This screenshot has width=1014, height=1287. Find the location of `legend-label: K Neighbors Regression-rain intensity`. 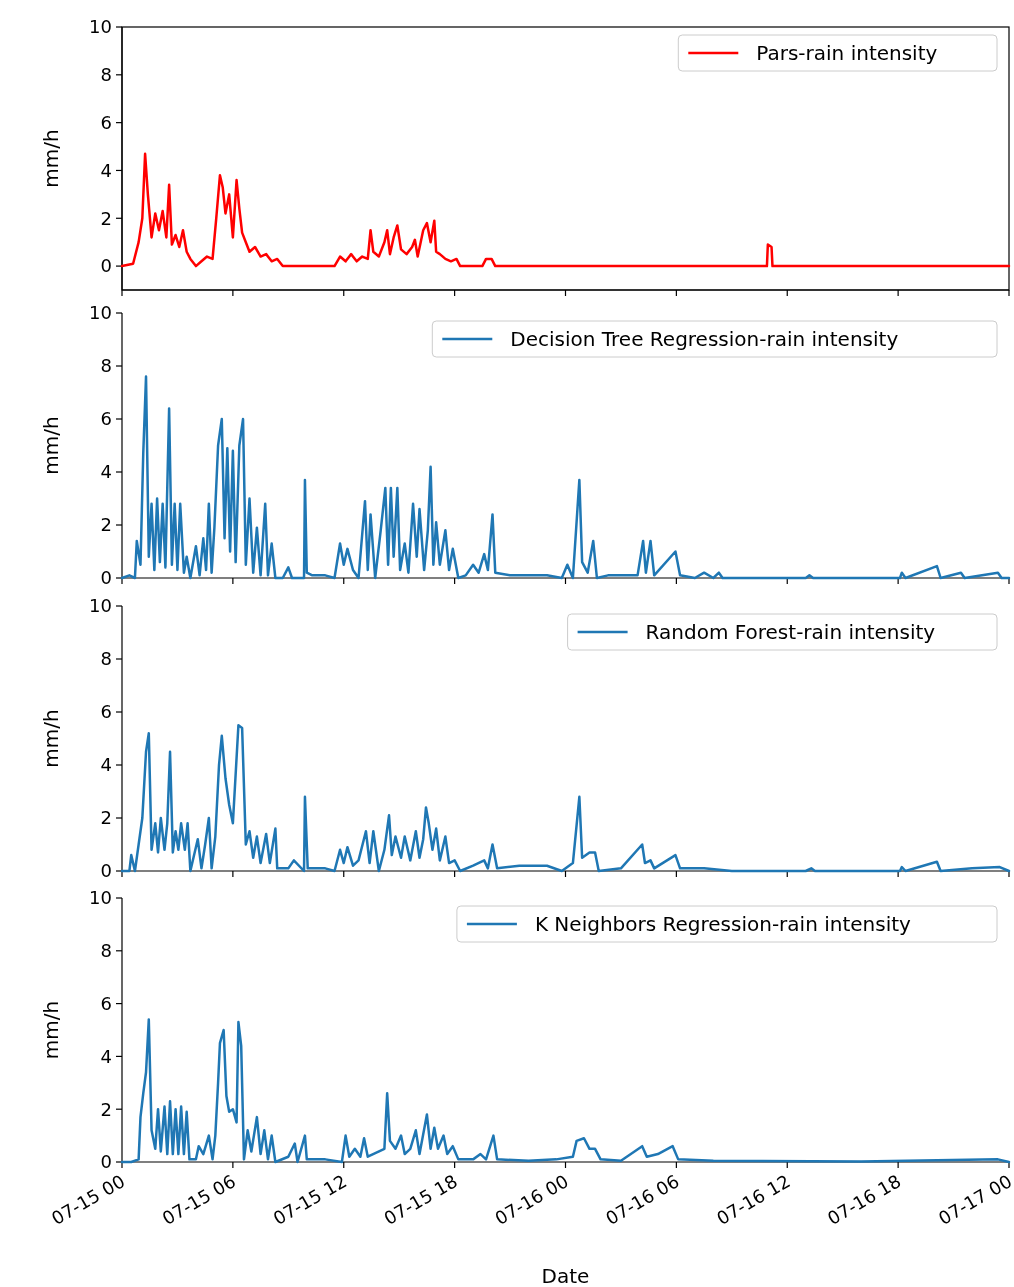

legend-label: K Neighbors Regression-rain intensity is located at coordinates (723, 924).